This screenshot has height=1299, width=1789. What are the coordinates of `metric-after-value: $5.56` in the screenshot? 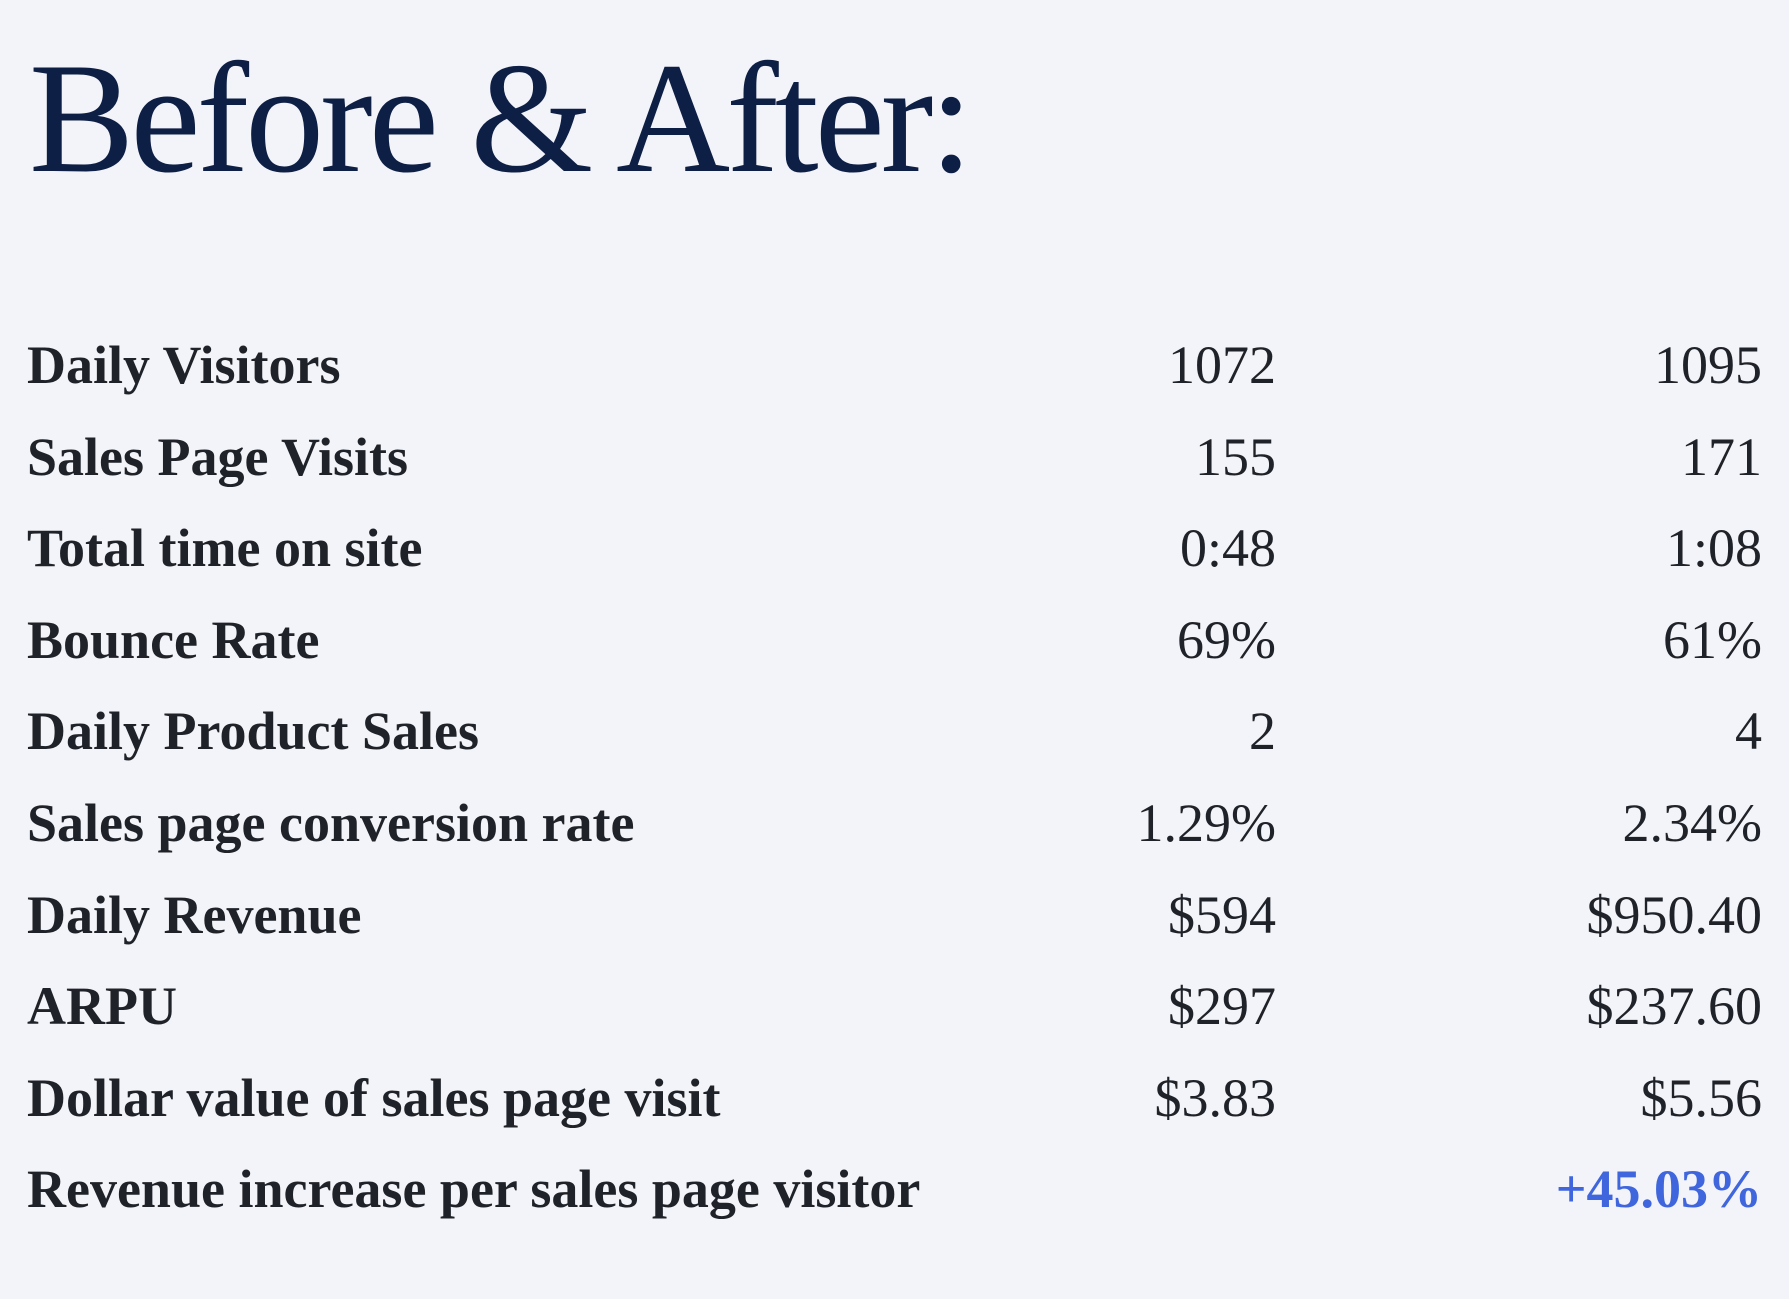 It's located at (1701, 1097).